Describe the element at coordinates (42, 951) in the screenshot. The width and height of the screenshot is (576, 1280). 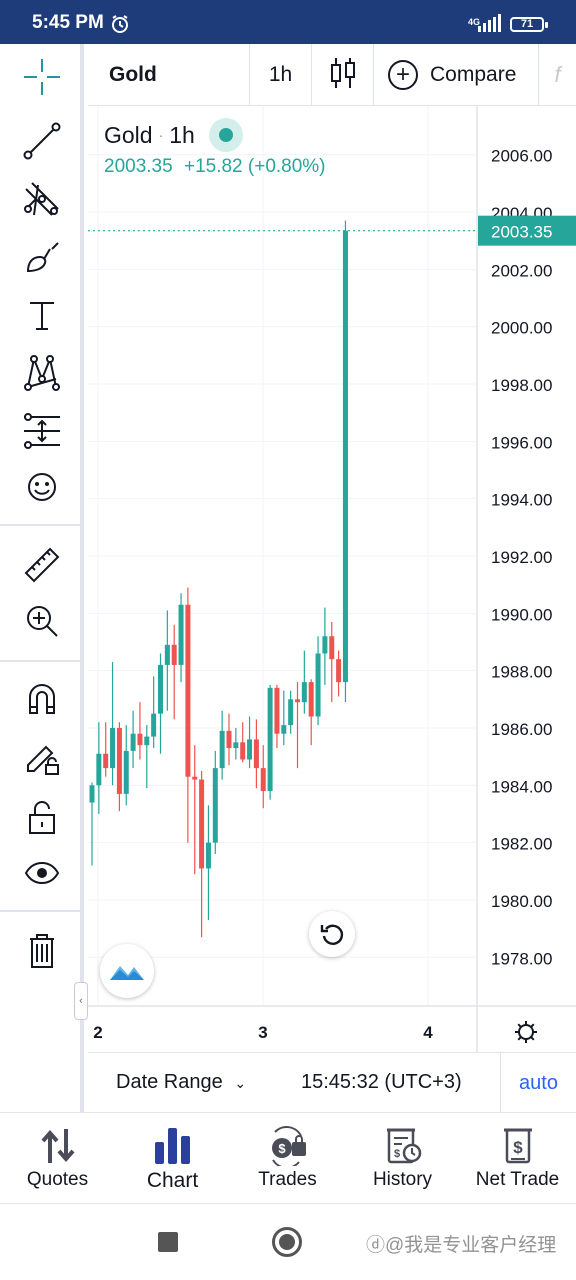
I see `trash-icon` at that location.